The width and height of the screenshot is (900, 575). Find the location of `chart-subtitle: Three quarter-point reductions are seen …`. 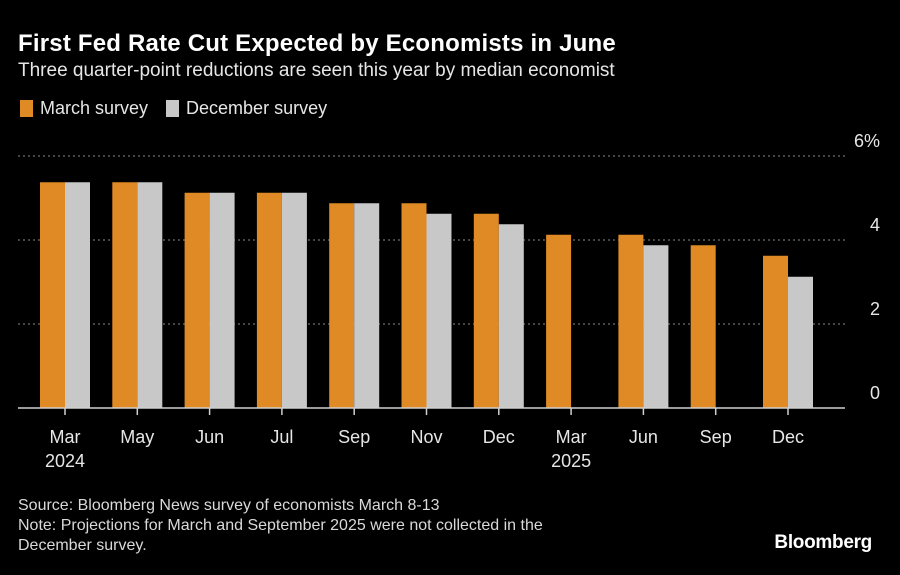

chart-subtitle: Three quarter-point reductions are seen … is located at coordinates (316, 70).